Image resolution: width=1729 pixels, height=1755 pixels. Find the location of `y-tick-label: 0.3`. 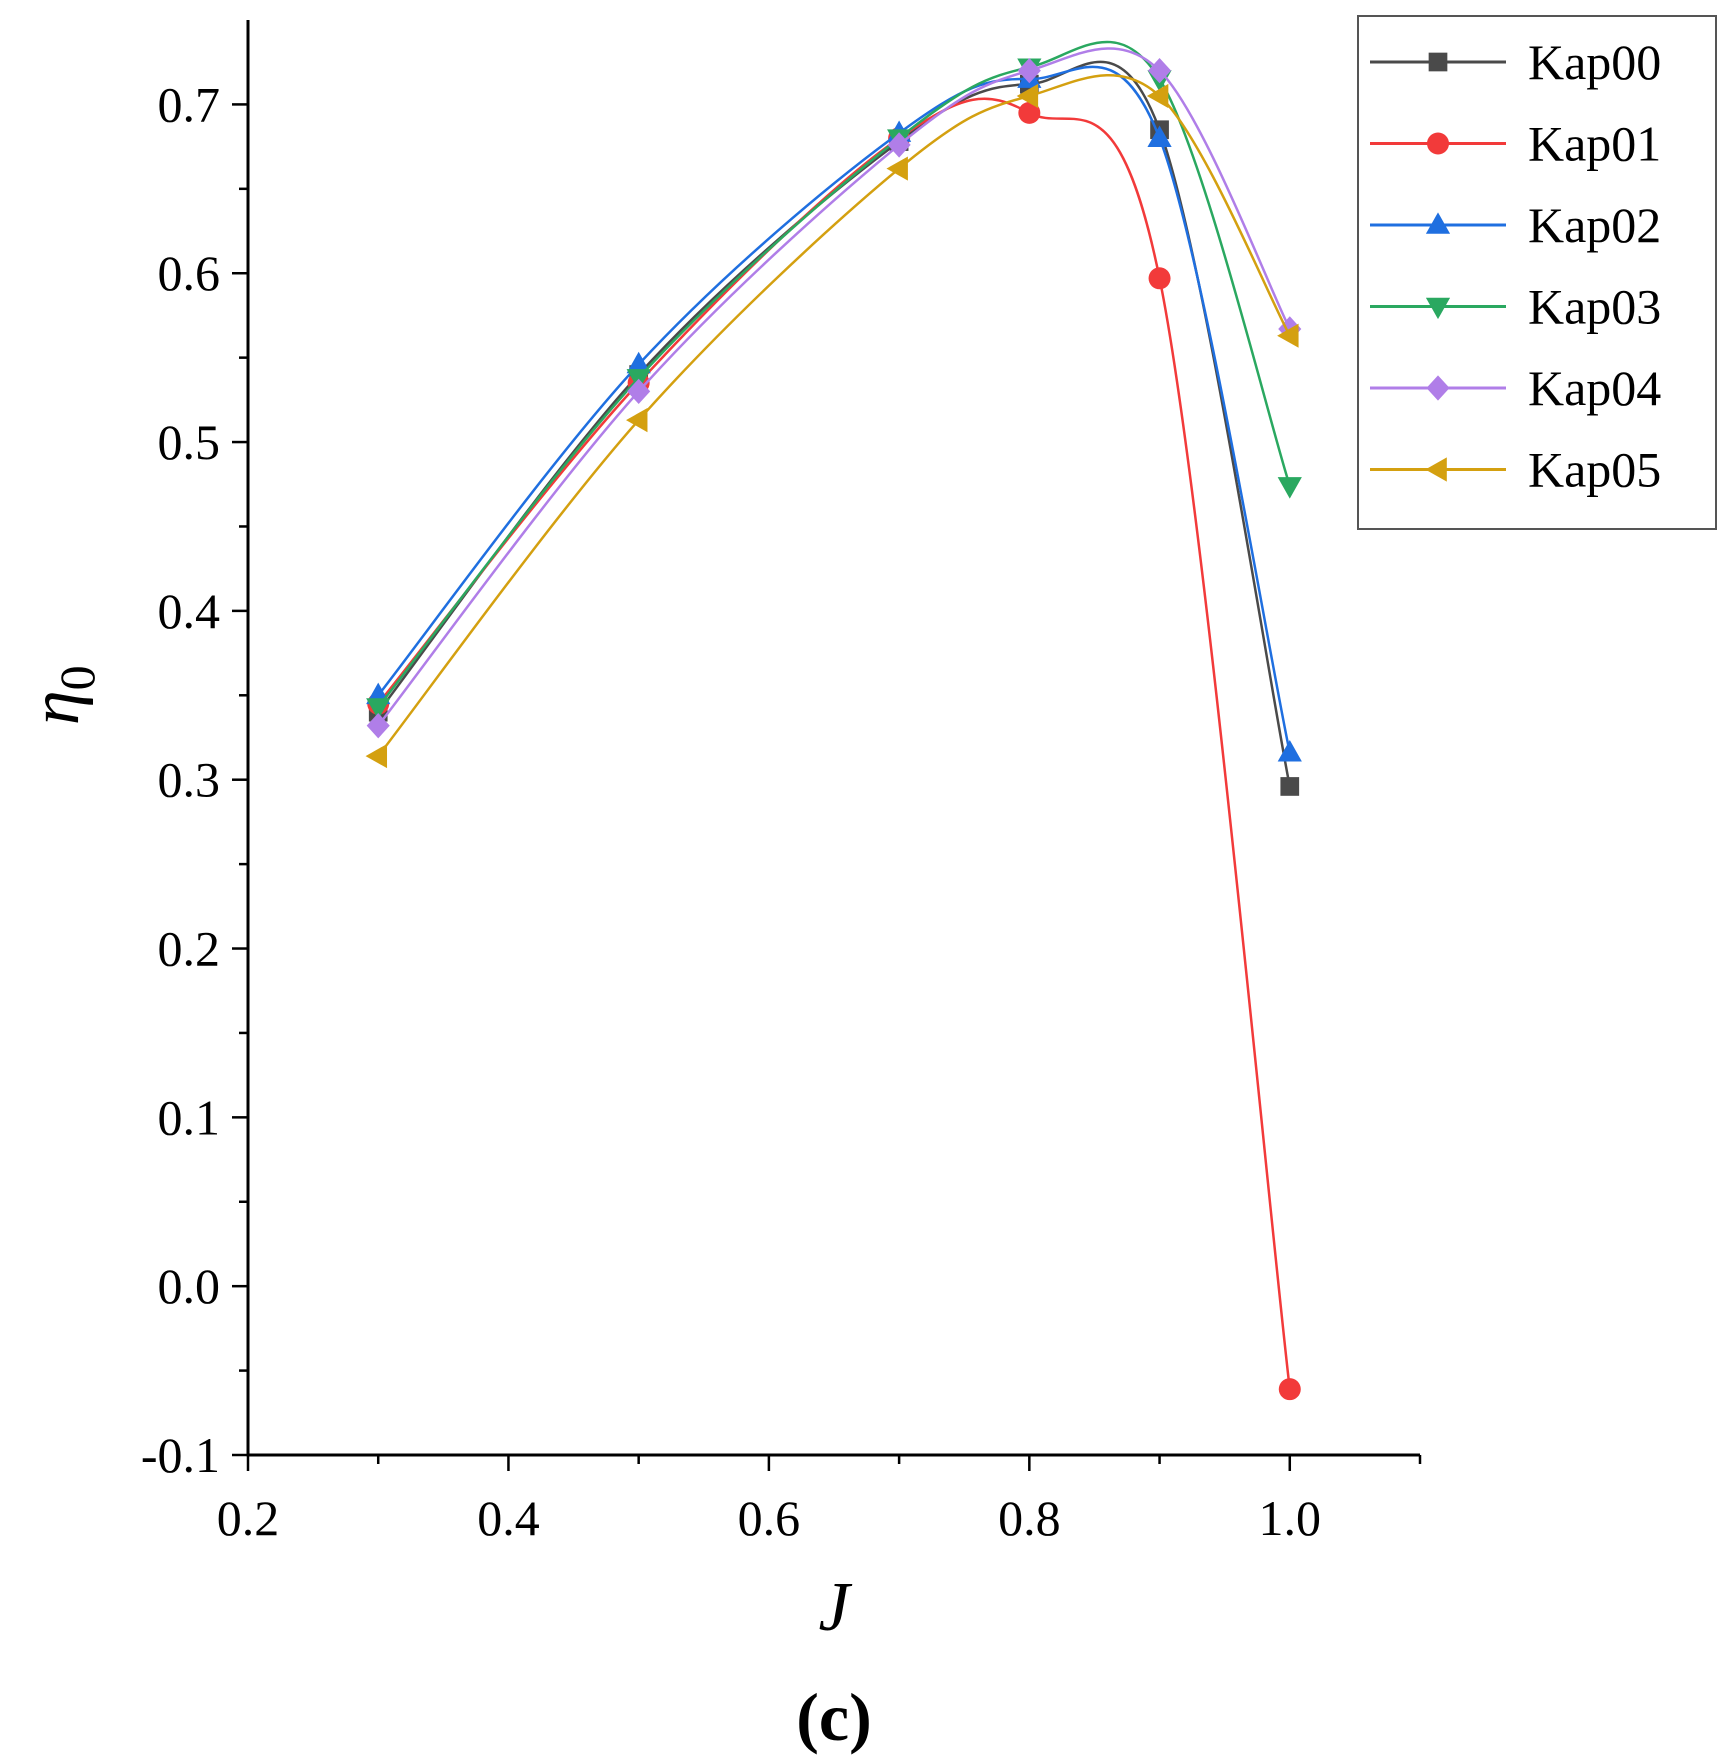

y-tick-label: 0.3 is located at coordinates (189, 780).